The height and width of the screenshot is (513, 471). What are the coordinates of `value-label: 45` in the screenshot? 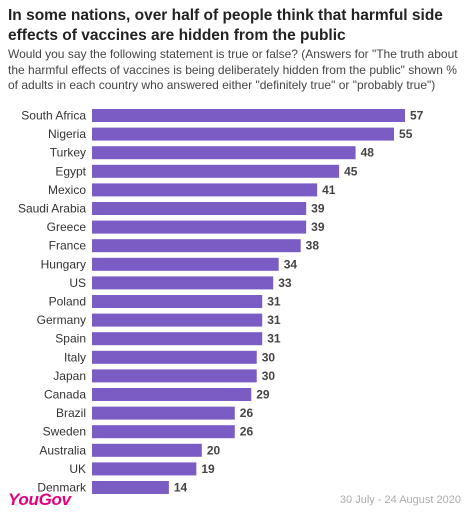 It's located at (351, 171).